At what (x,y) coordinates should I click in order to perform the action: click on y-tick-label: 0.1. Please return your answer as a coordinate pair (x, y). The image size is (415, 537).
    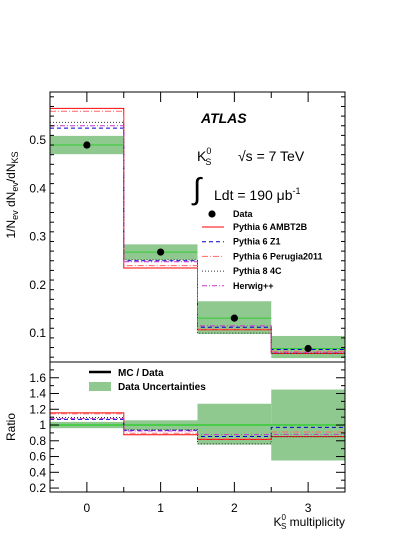
    Looking at the image, I should click on (37, 333).